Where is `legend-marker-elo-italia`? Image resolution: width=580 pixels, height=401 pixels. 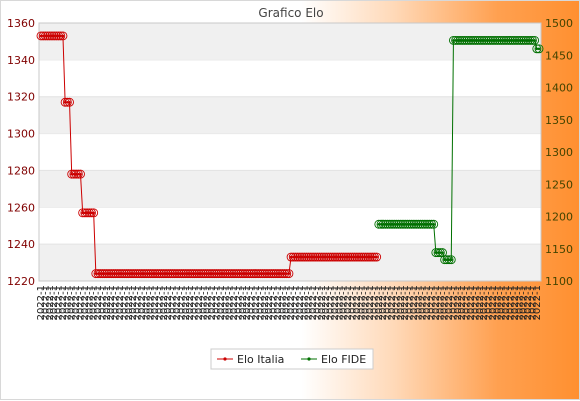 legend-marker-elo-italia is located at coordinates (225, 359).